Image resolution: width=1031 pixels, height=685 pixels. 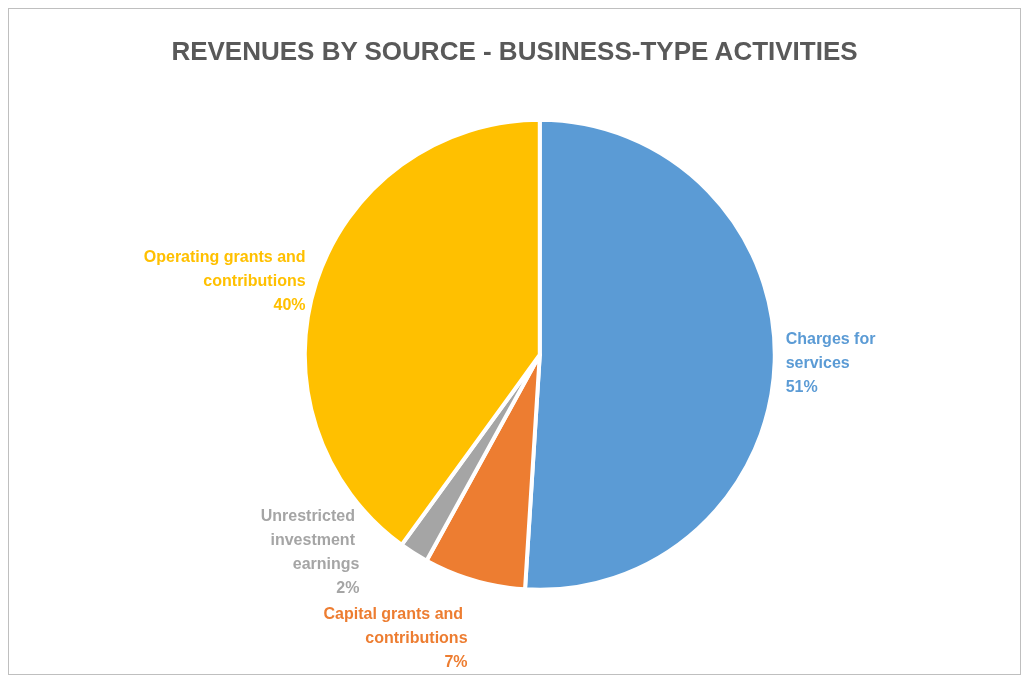 What do you see at coordinates (395, 625) in the screenshot?
I see `slice-label: Capital grants and contributions` at bounding box center [395, 625].